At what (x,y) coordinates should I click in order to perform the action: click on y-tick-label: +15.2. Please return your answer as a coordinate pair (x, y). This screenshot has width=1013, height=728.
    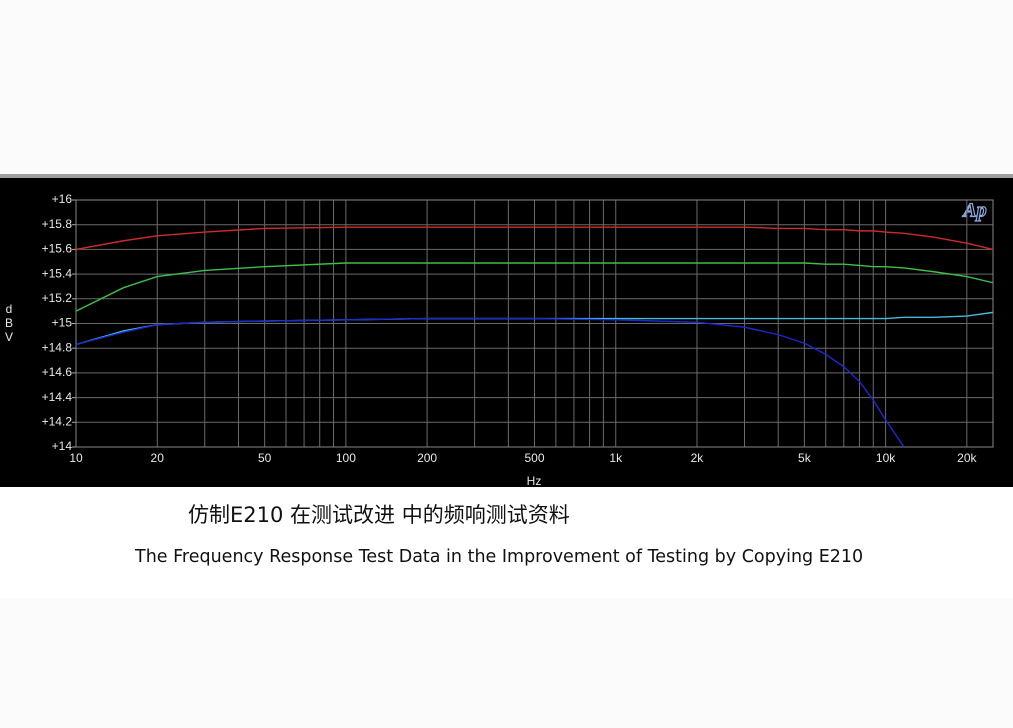
    Looking at the image, I should click on (57, 298).